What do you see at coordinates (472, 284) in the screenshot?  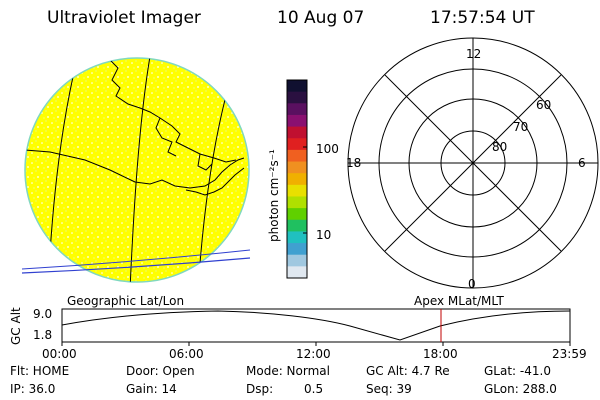 I see `mlt-label-0: 0` at bounding box center [472, 284].